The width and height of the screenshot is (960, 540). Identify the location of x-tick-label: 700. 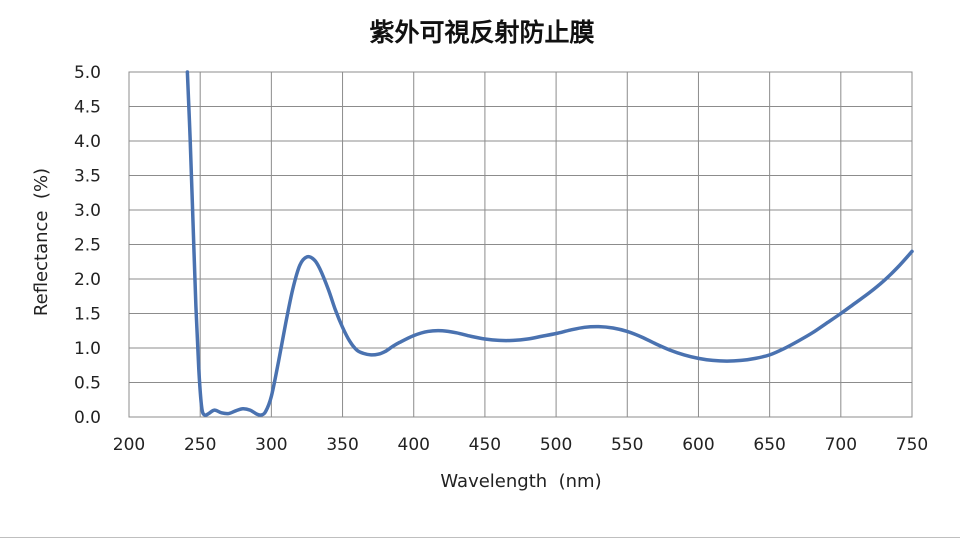
(841, 445).